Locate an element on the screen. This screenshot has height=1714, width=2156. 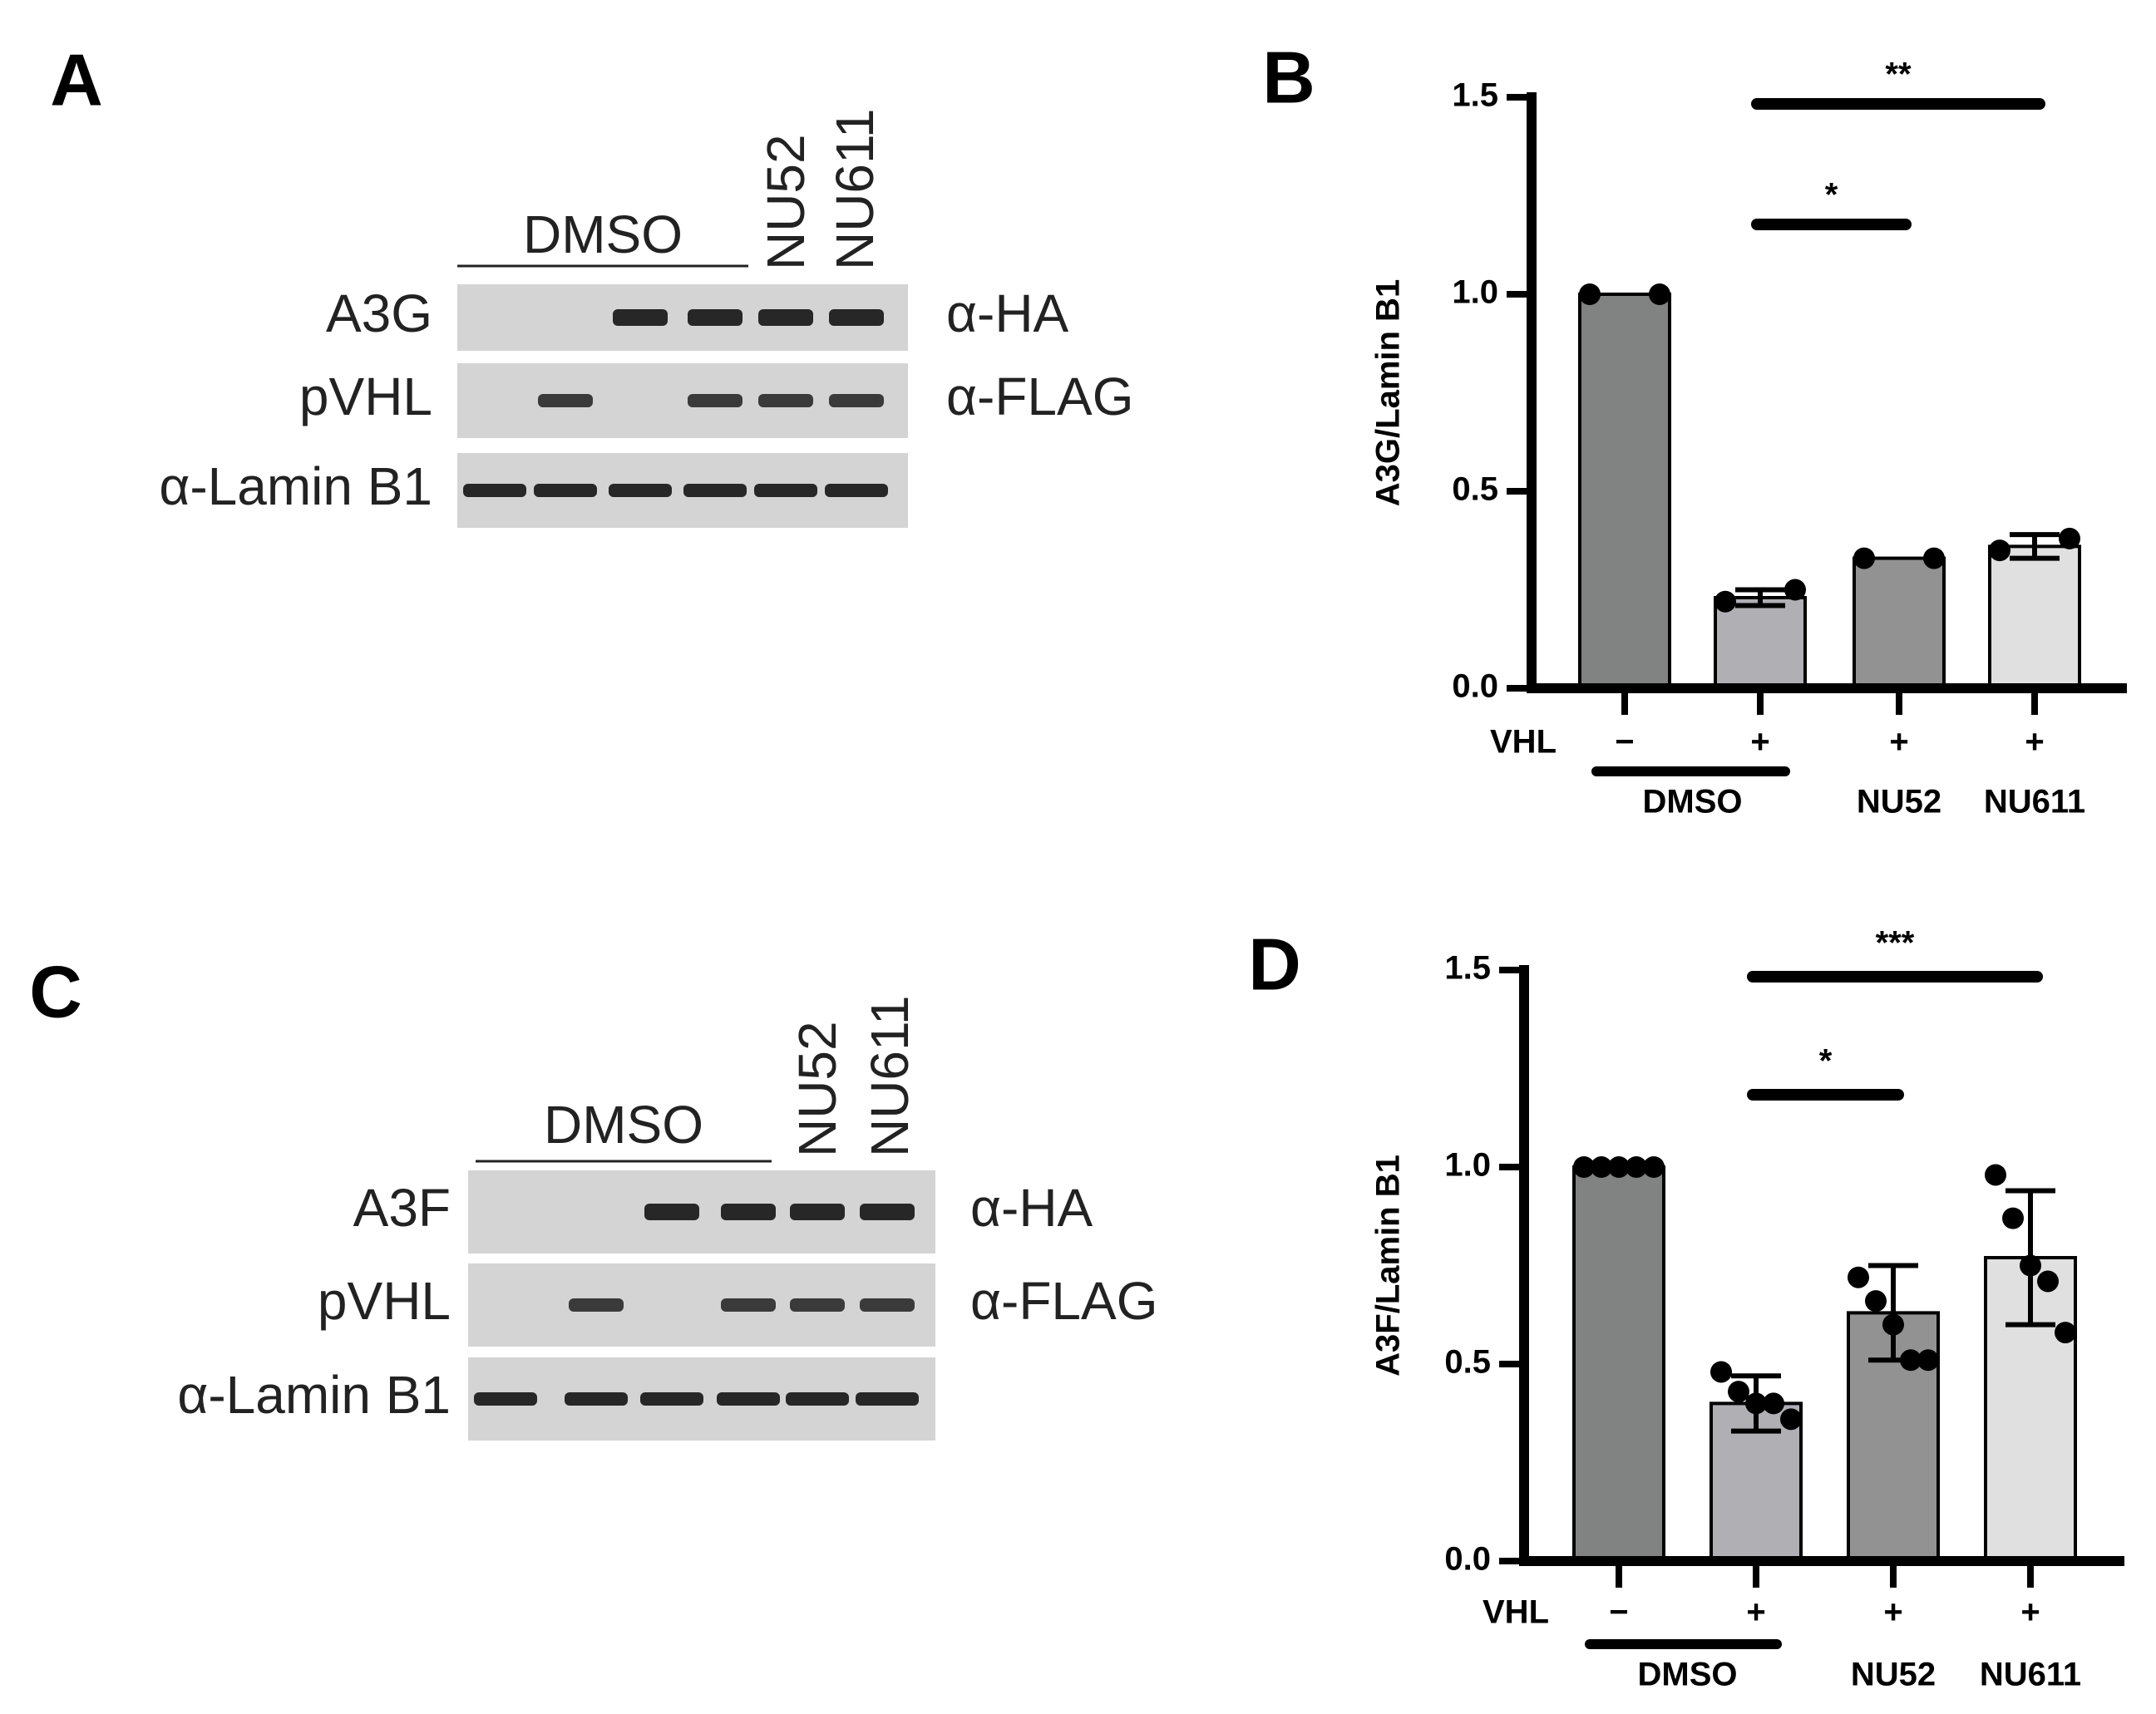
protein-label: α-Lamin B1 is located at coordinates (295, 486).